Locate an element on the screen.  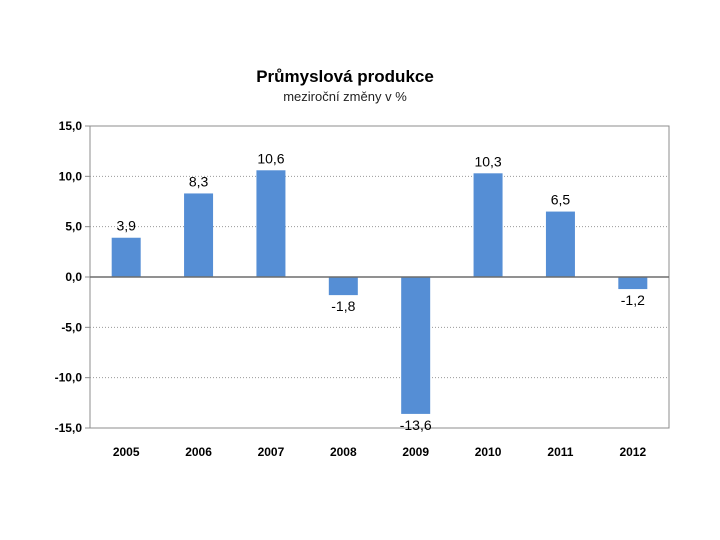
bar-2009 is located at coordinates (416, 345).